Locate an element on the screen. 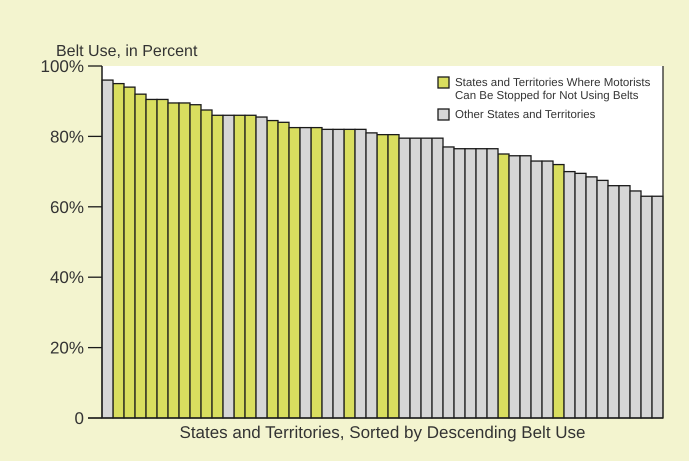 Image resolution: width=689 pixels, height=461 pixels. legend-label: States and Territories Where Motorists Can Be Stopped for Not Using Belts is located at coordinates (553, 89).